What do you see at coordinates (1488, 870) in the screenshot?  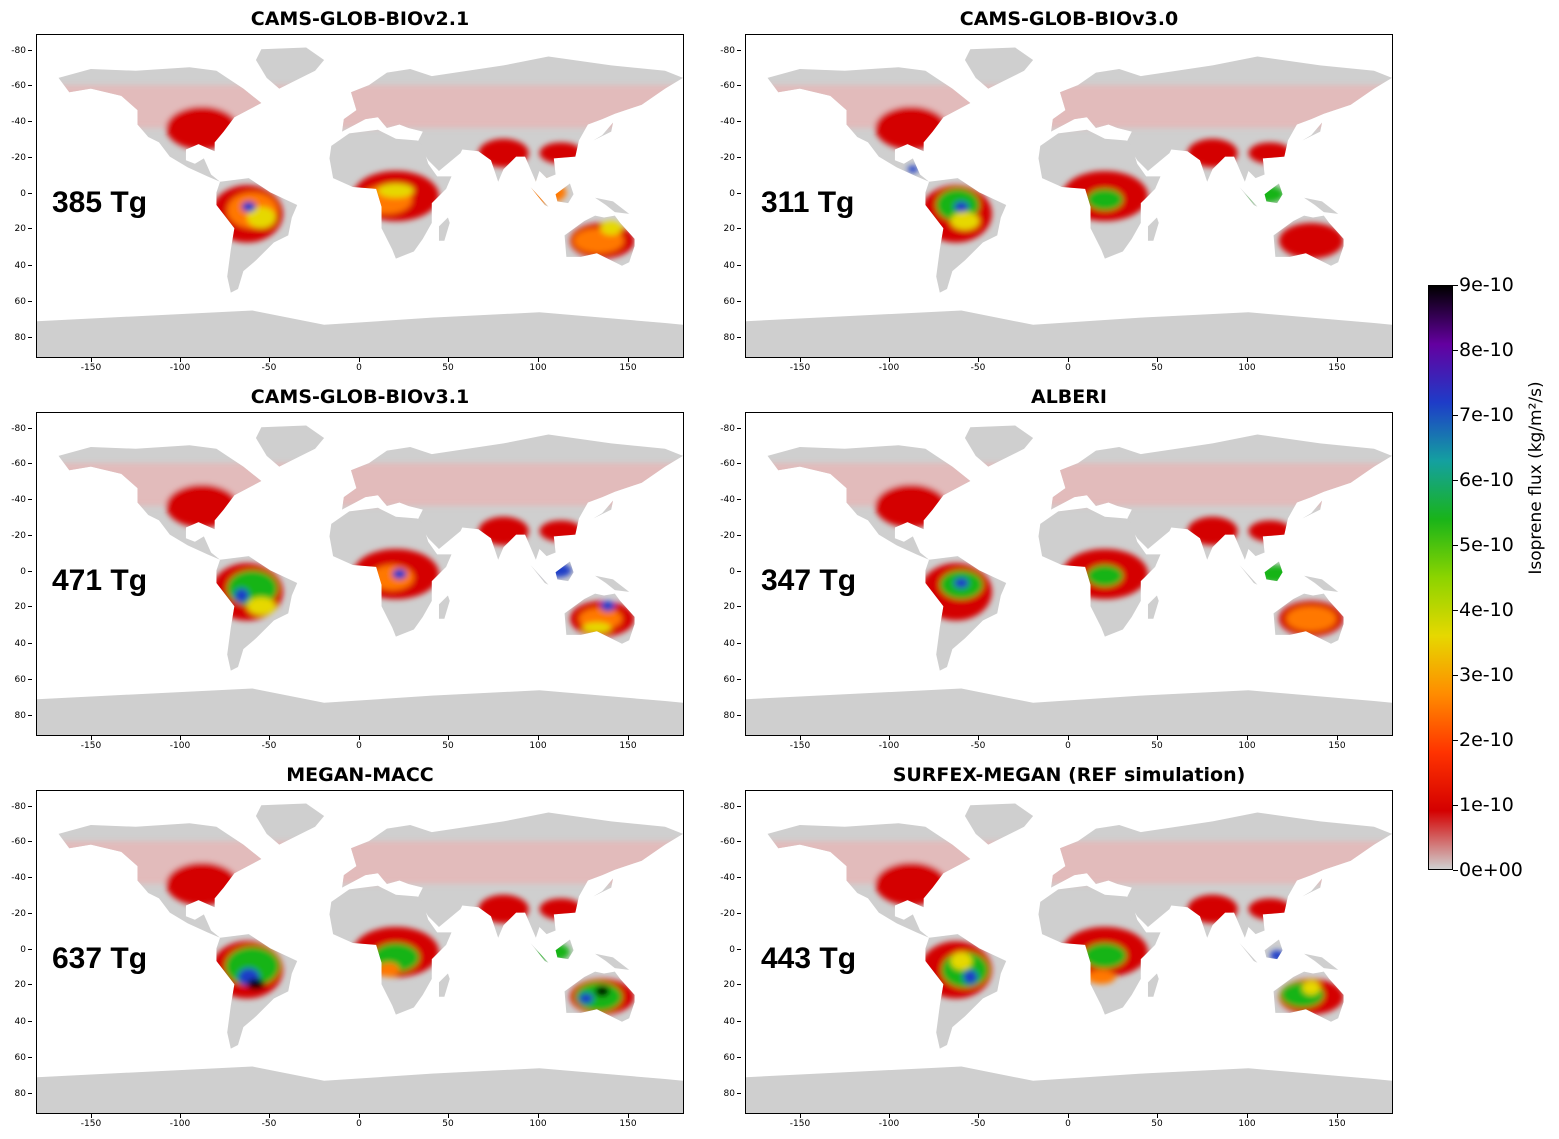 I see `colorbar-tick-label: 0e+00` at bounding box center [1488, 870].